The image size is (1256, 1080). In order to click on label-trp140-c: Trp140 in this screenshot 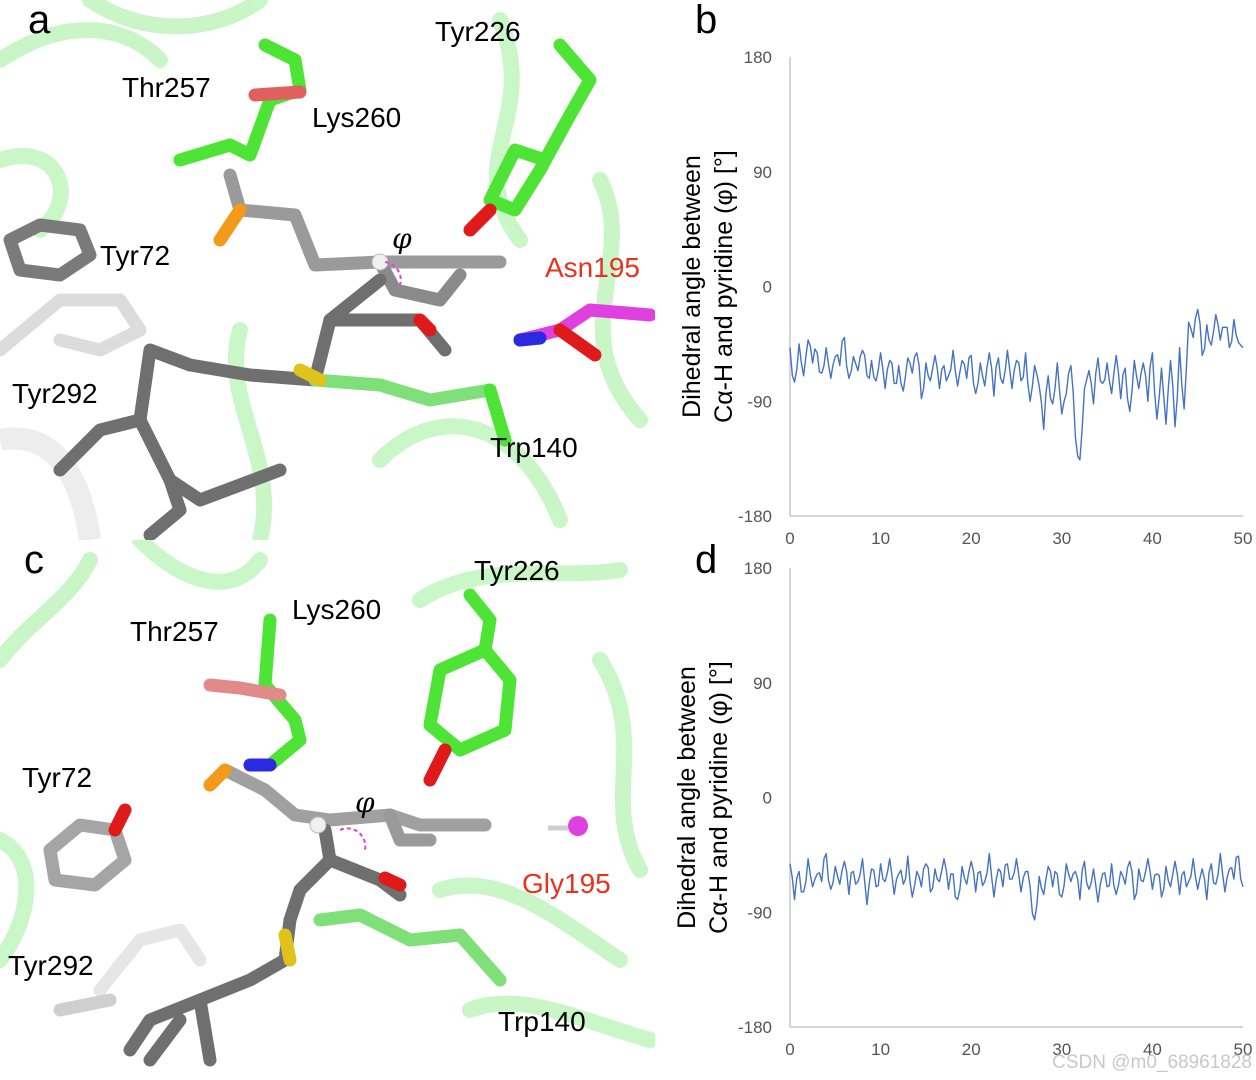, I will do `click(542, 1021)`.